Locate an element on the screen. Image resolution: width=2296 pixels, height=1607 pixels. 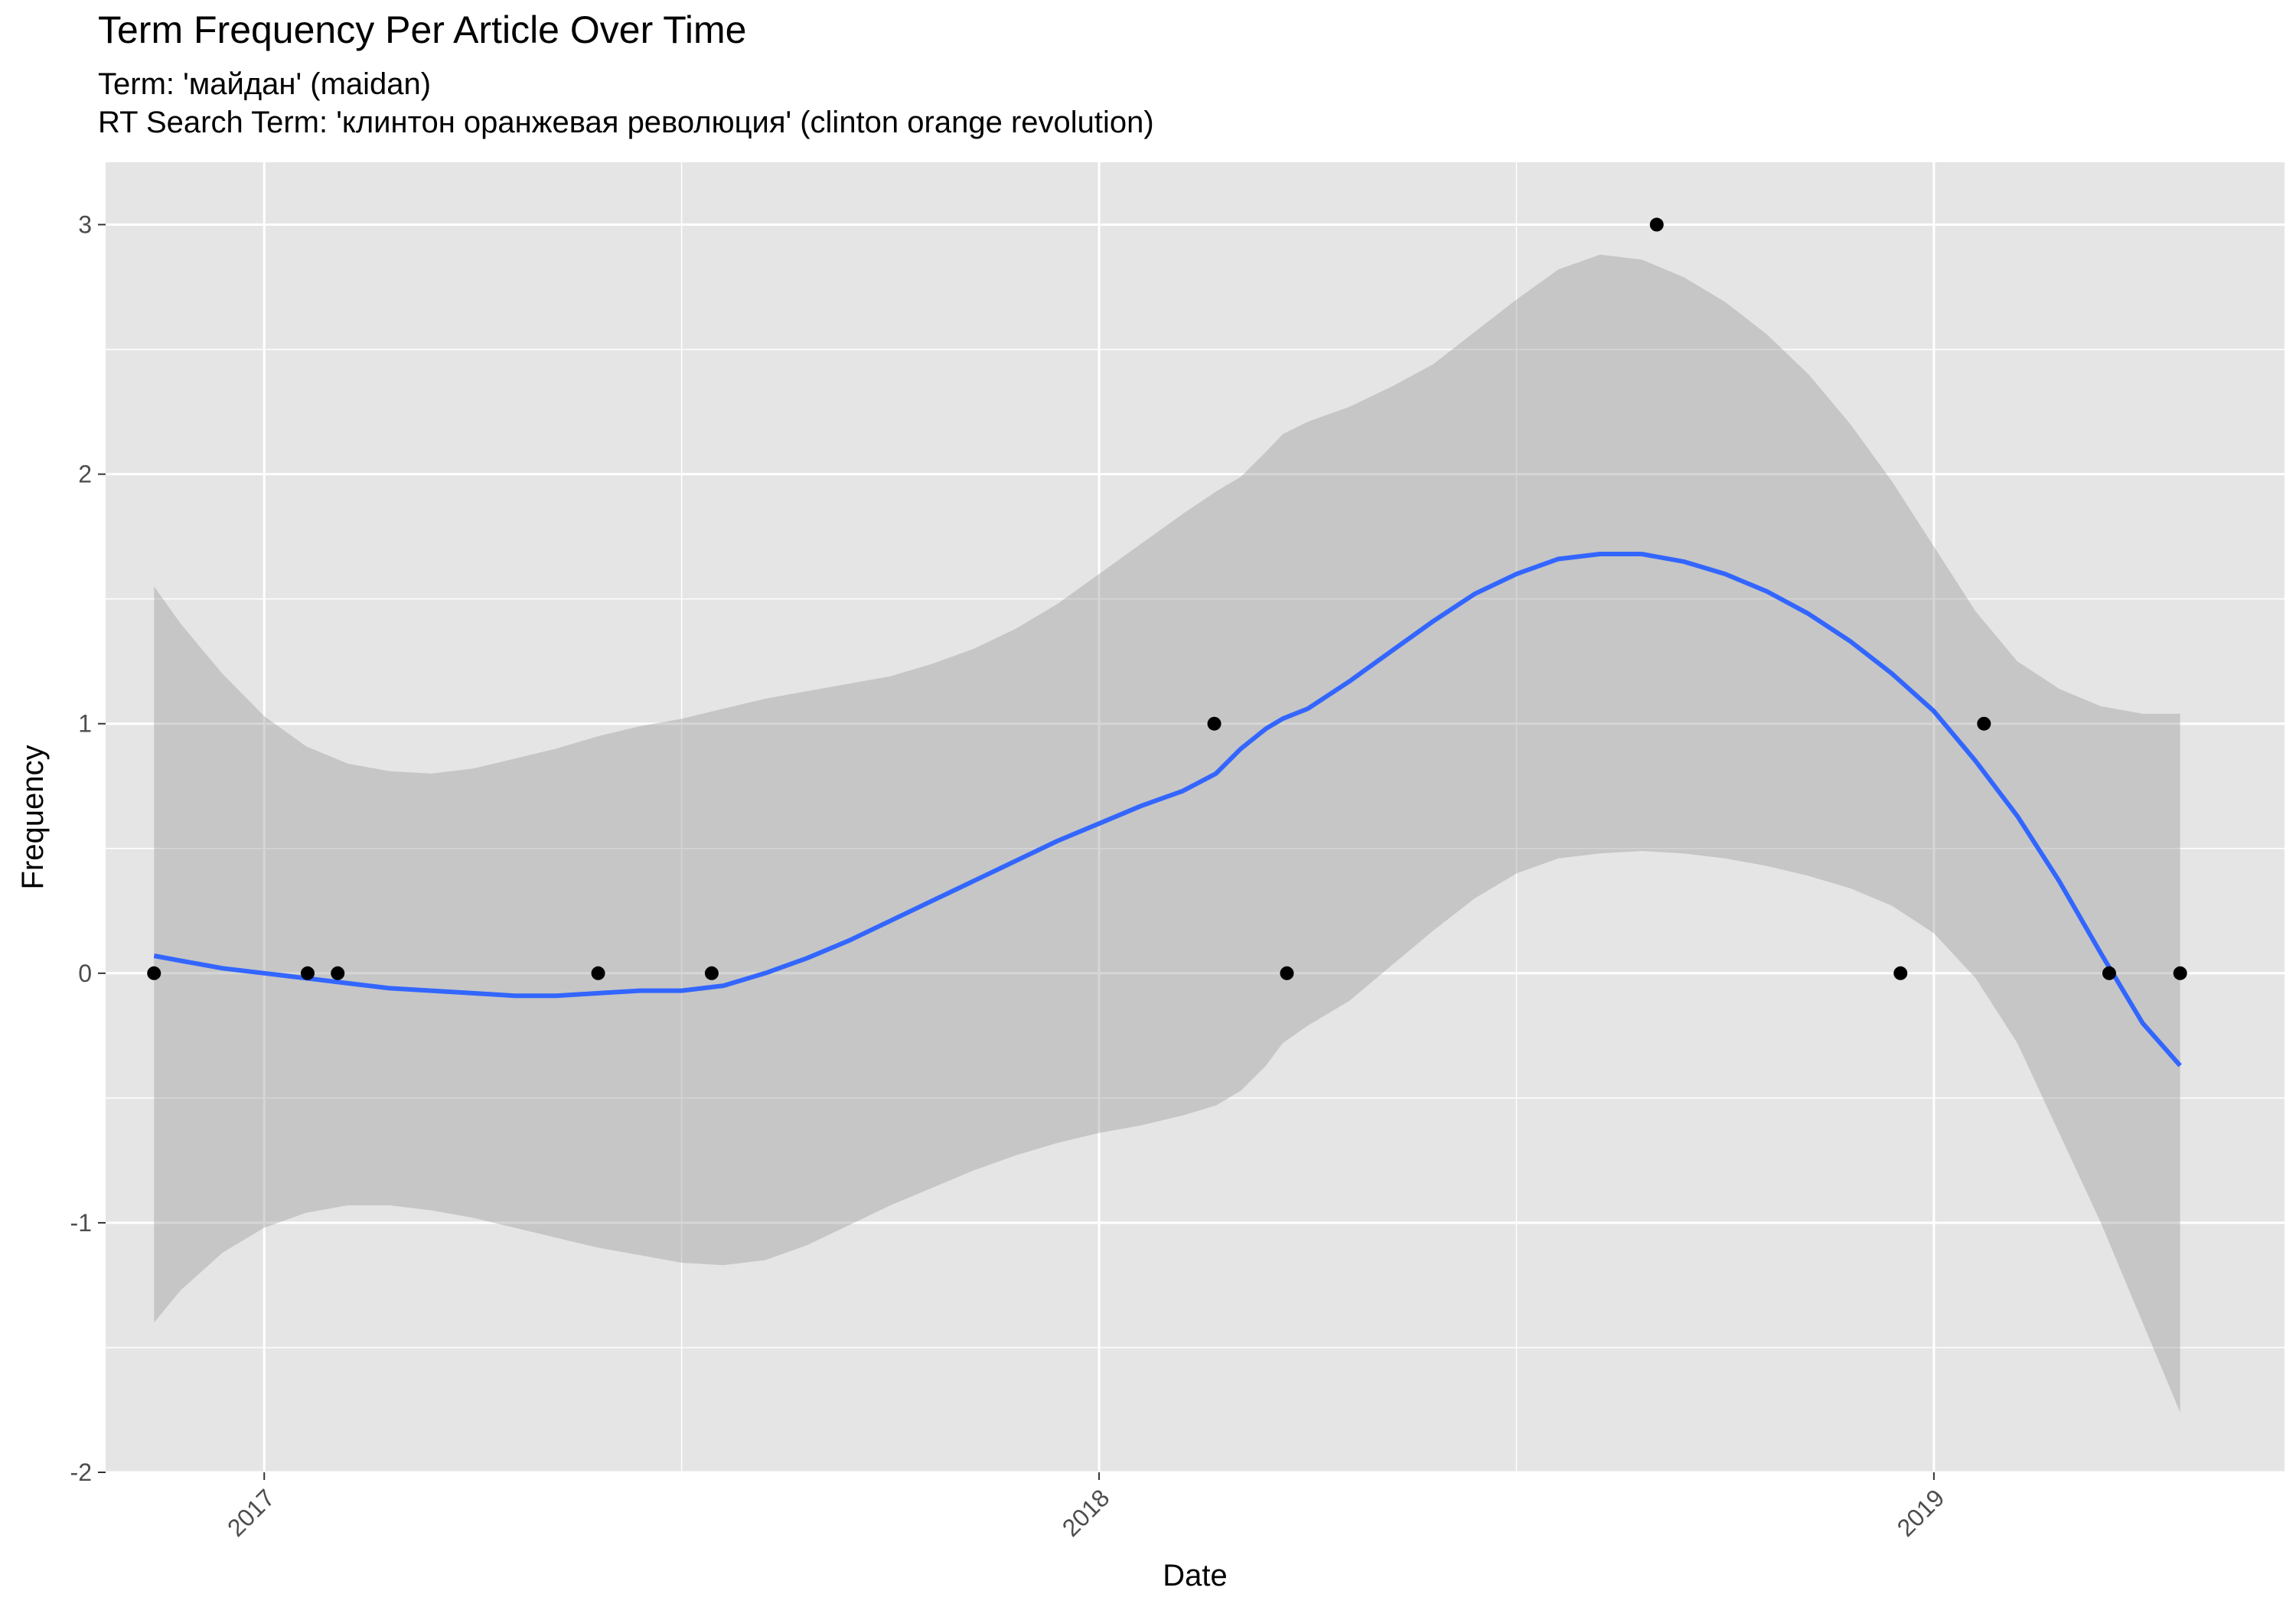
y-tick-label: -1 is located at coordinates (81, 1223).